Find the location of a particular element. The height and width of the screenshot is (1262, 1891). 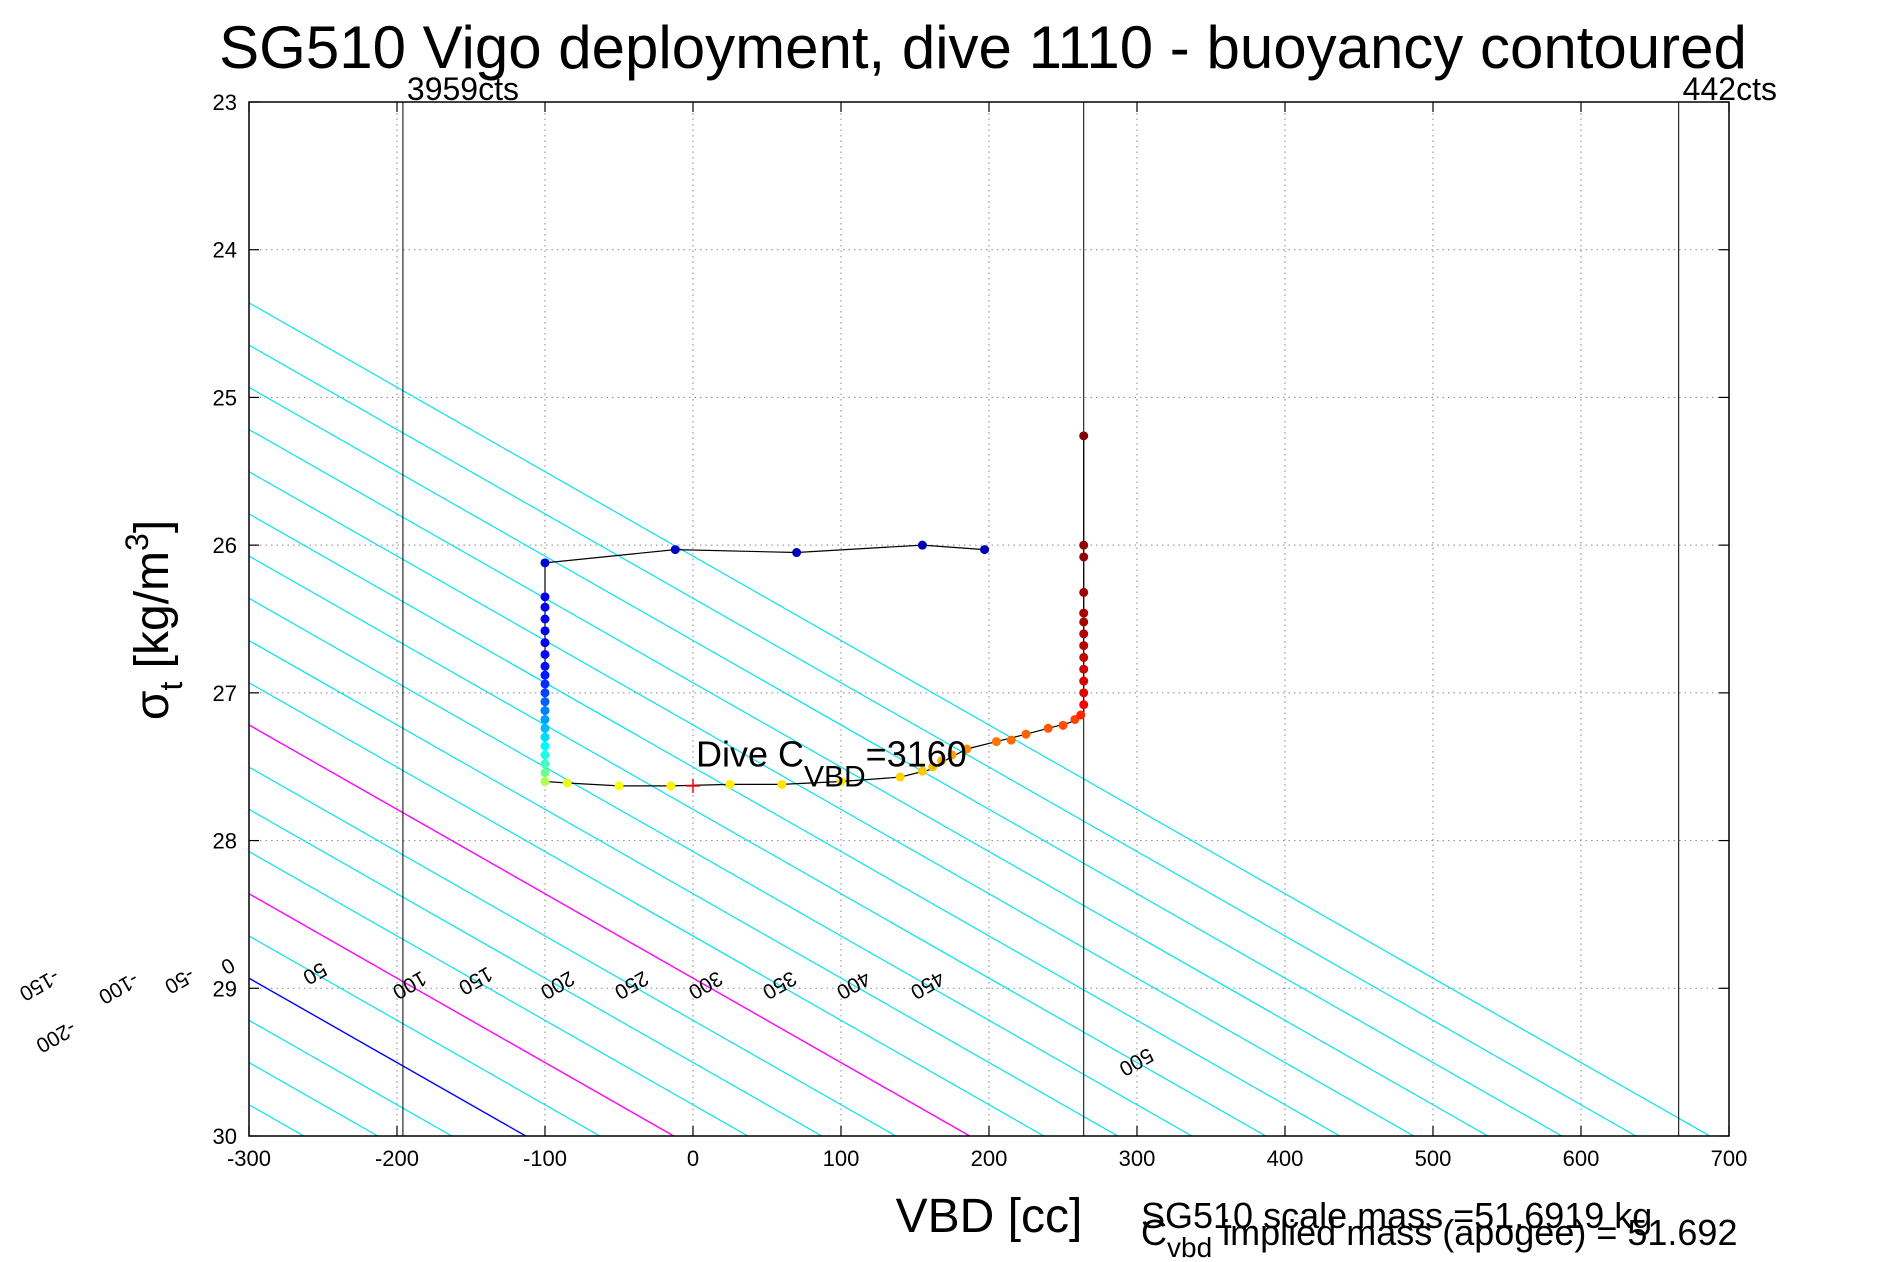

contour-label: 300 is located at coordinates (705, 984).